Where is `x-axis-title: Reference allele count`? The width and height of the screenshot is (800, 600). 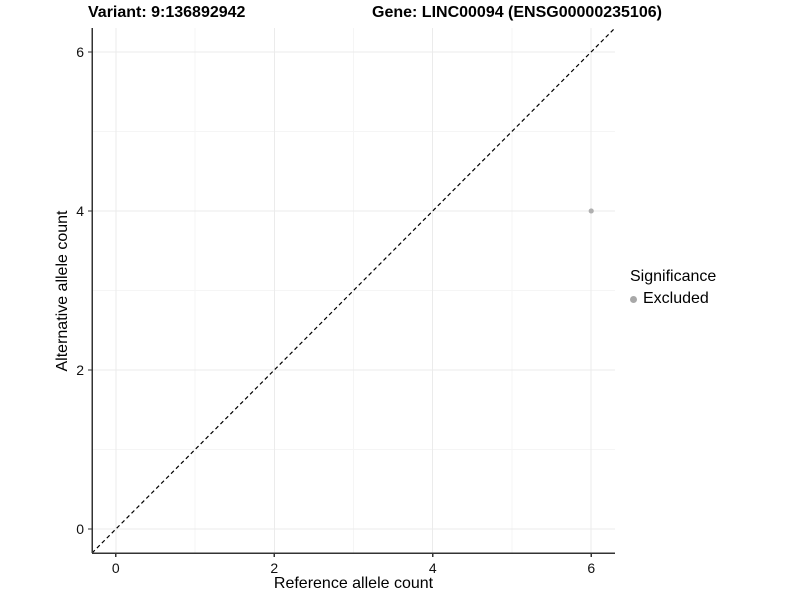 x-axis-title: Reference allele count is located at coordinates (353, 583).